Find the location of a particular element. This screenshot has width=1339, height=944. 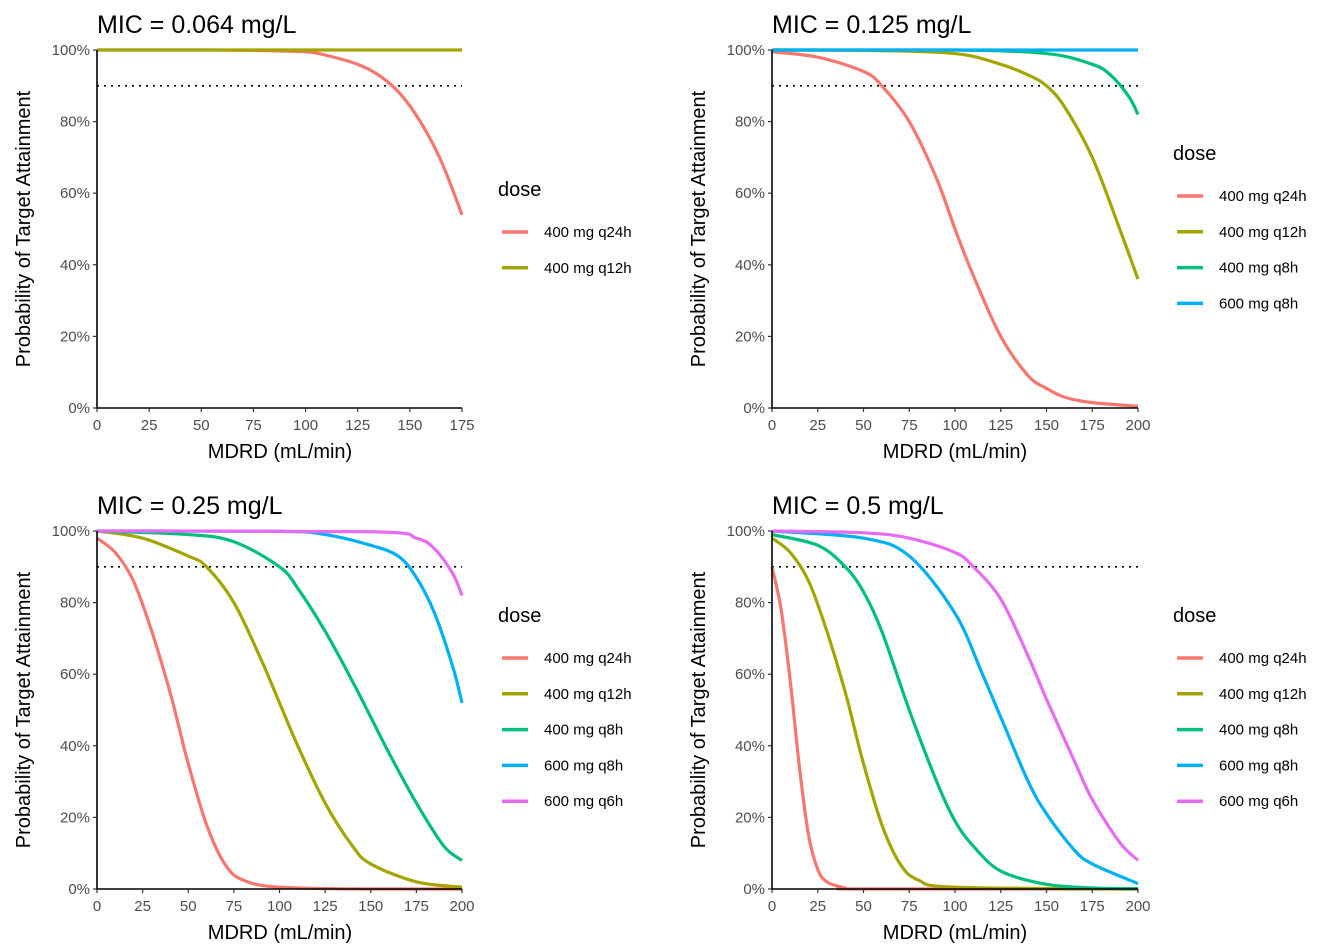

chart-title: MIC = 0.064 mg/L is located at coordinates (196, 25).